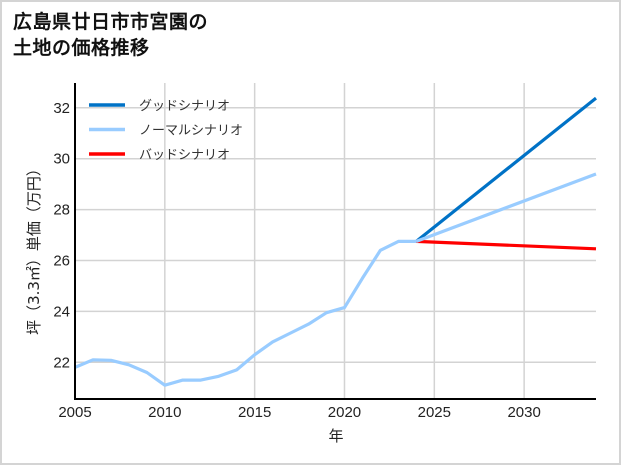  What do you see at coordinates (61, 311) in the screenshot?
I see `y-tick-label: 24` at bounding box center [61, 311].